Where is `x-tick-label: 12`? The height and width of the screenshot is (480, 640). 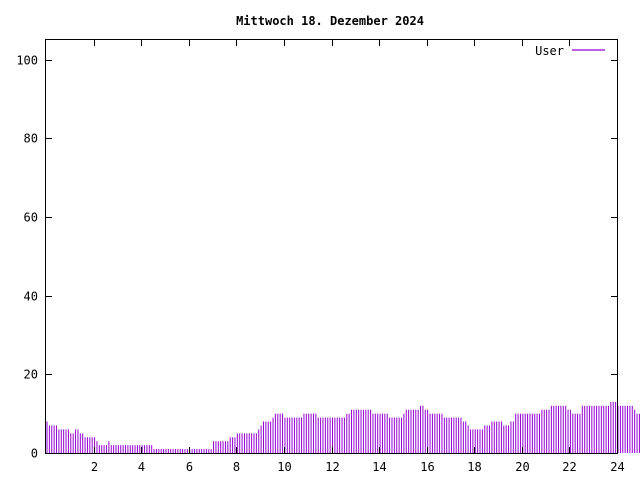 x-tick-label: 12 is located at coordinates (332, 467).